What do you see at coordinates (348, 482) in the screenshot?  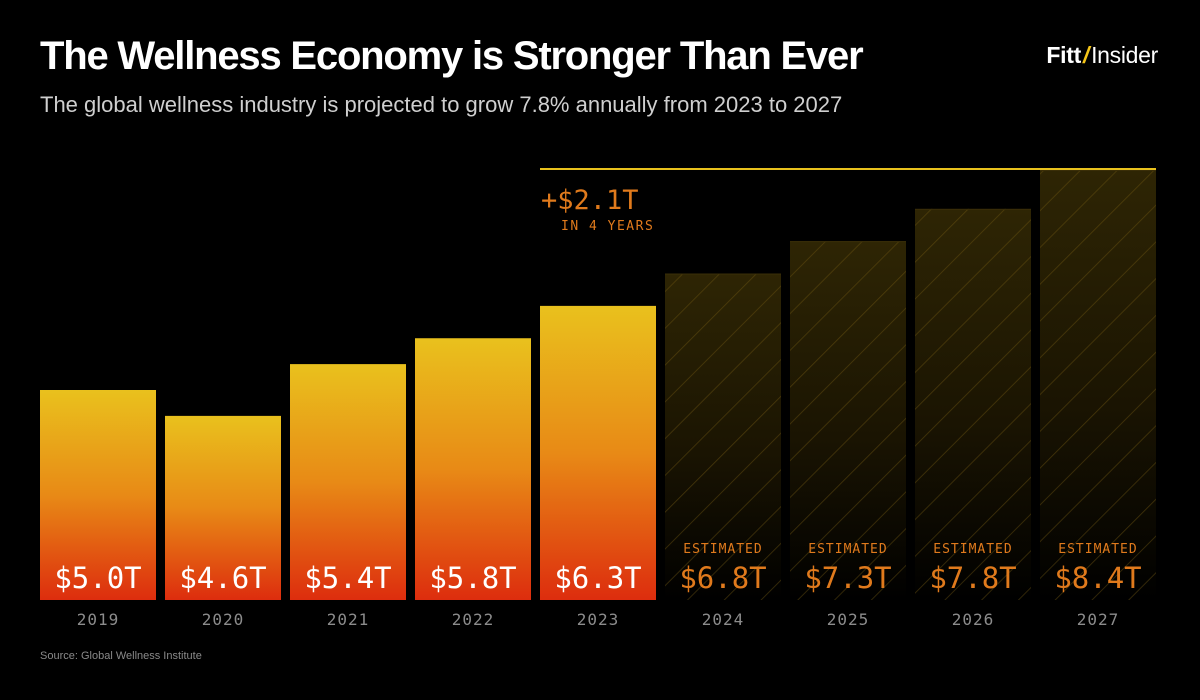 I see `bar-2021` at bounding box center [348, 482].